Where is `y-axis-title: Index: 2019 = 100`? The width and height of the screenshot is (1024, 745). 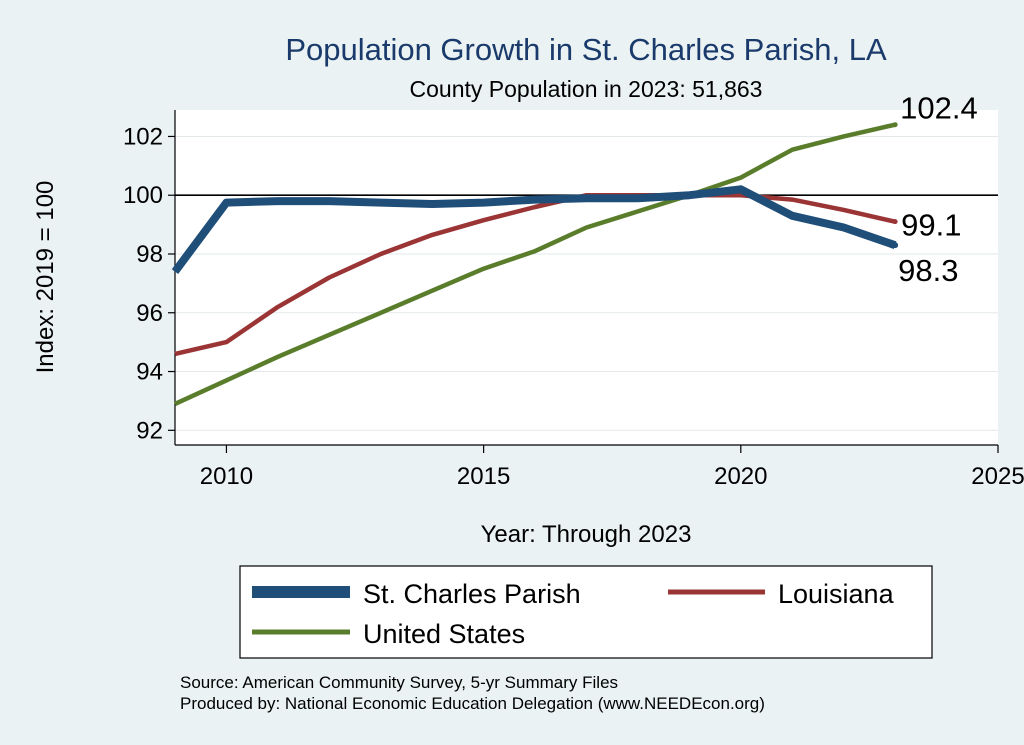
y-axis-title: Index: 2019 = 100 is located at coordinates (45, 277).